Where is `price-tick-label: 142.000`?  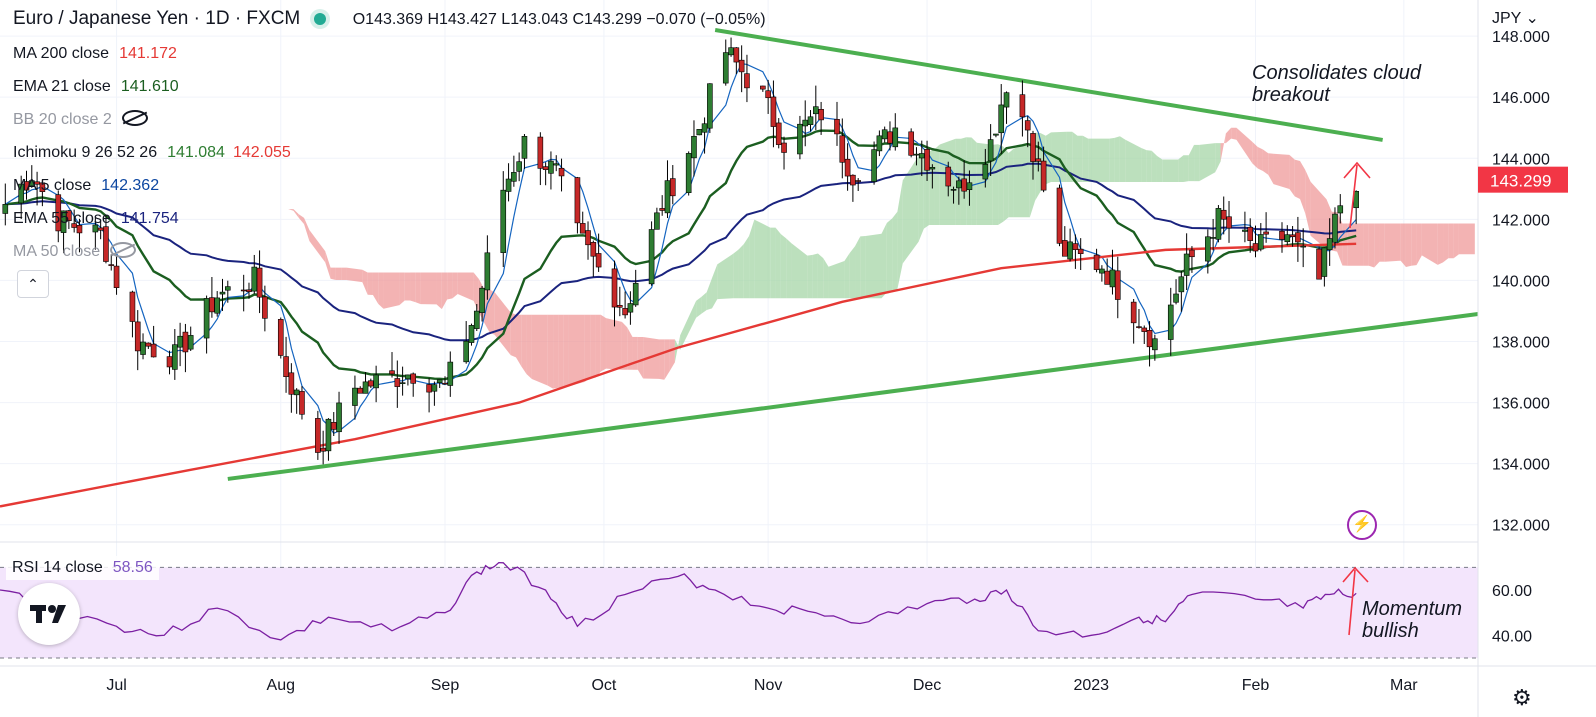
price-tick-label: 142.000 is located at coordinates (1521, 220).